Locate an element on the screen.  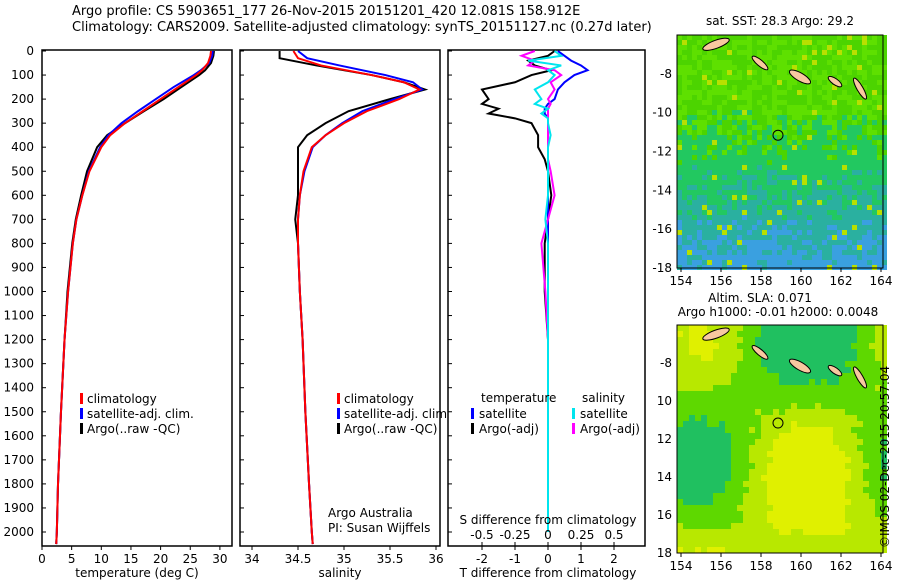
s-satellite-diff-line is located at coordinates (546, 291).